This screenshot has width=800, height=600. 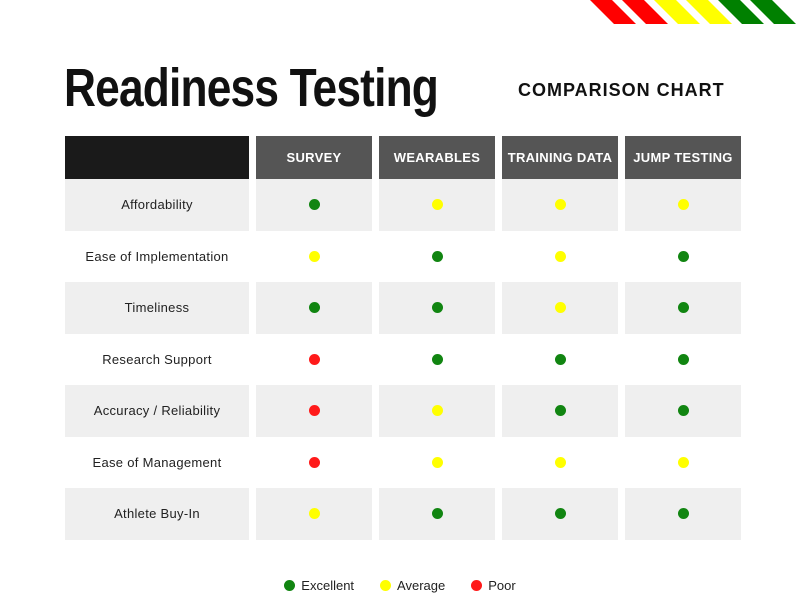 I want to click on row-label-cell: Research Support, so click(x=157, y=360).